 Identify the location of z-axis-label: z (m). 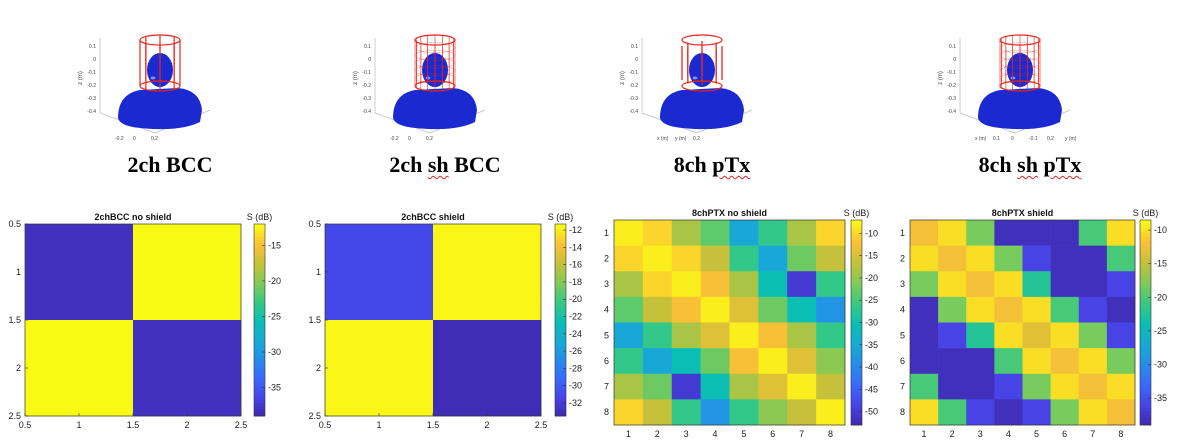
(941, 78).